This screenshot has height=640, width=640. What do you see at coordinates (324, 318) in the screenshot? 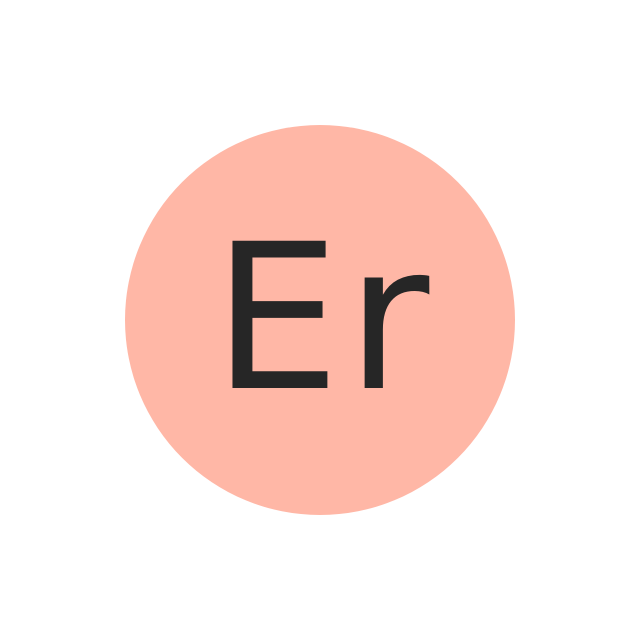
I see `element-symbol: Er` at bounding box center [324, 318].